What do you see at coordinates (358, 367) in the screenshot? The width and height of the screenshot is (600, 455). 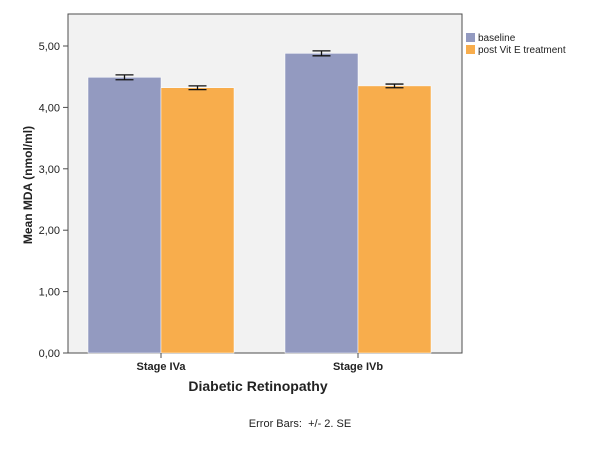 I see `x-tick-label: Stage IVb` at bounding box center [358, 367].